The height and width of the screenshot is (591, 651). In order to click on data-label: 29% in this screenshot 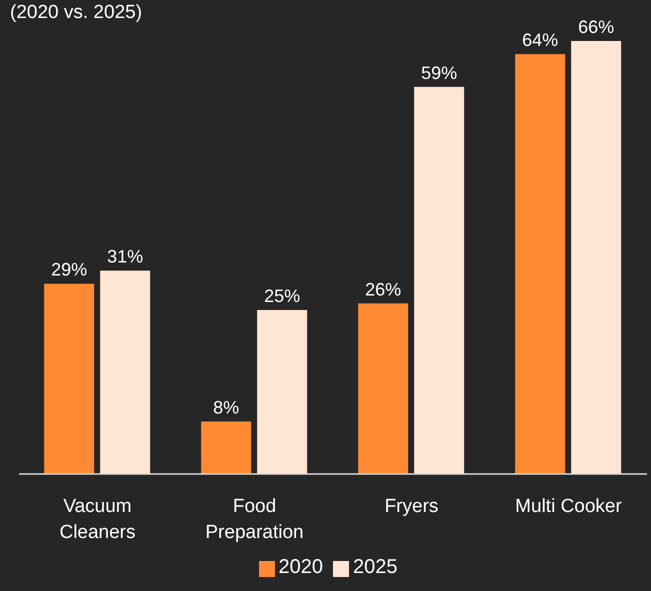, I will do `click(69, 270)`.